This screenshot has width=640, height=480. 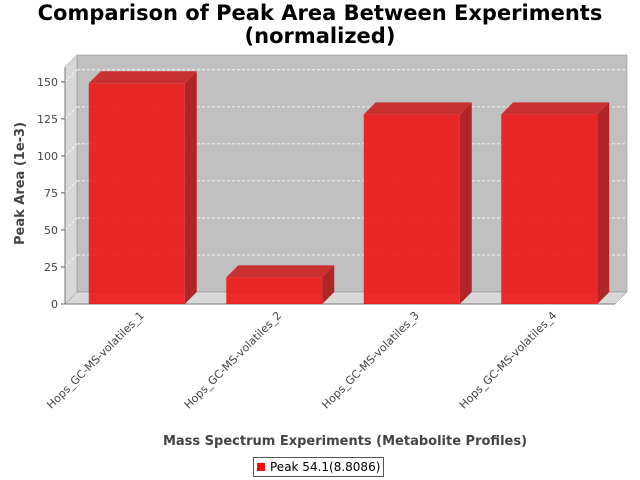 I want to click on x-tick-label: Hops_GC-MS-volatiles_2, so click(x=233, y=360).